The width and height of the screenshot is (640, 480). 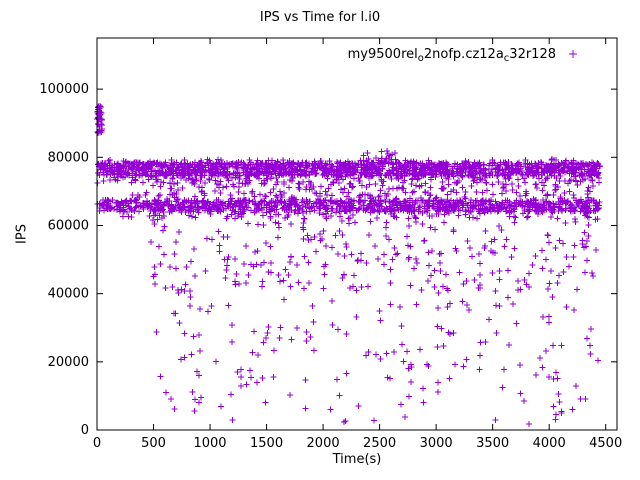 What do you see at coordinates (323, 443) in the screenshot?
I see `x-tick-label: 2000` at bounding box center [323, 443].